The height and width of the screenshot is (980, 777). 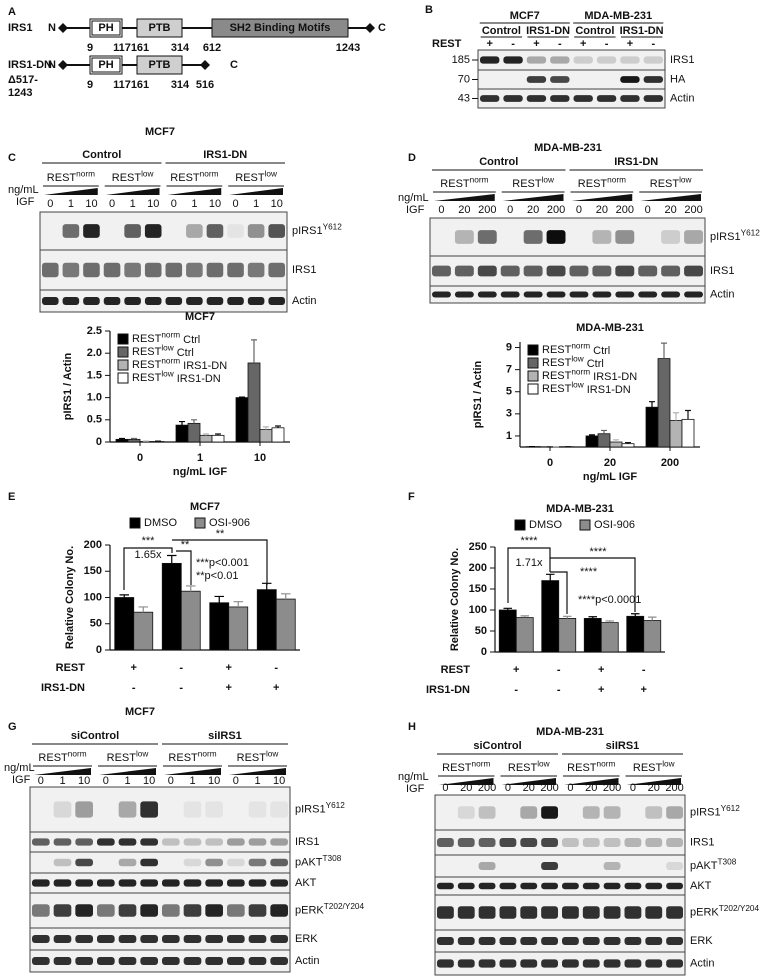 I want to click on row-label: IRS1-DN, so click(x=448, y=690).